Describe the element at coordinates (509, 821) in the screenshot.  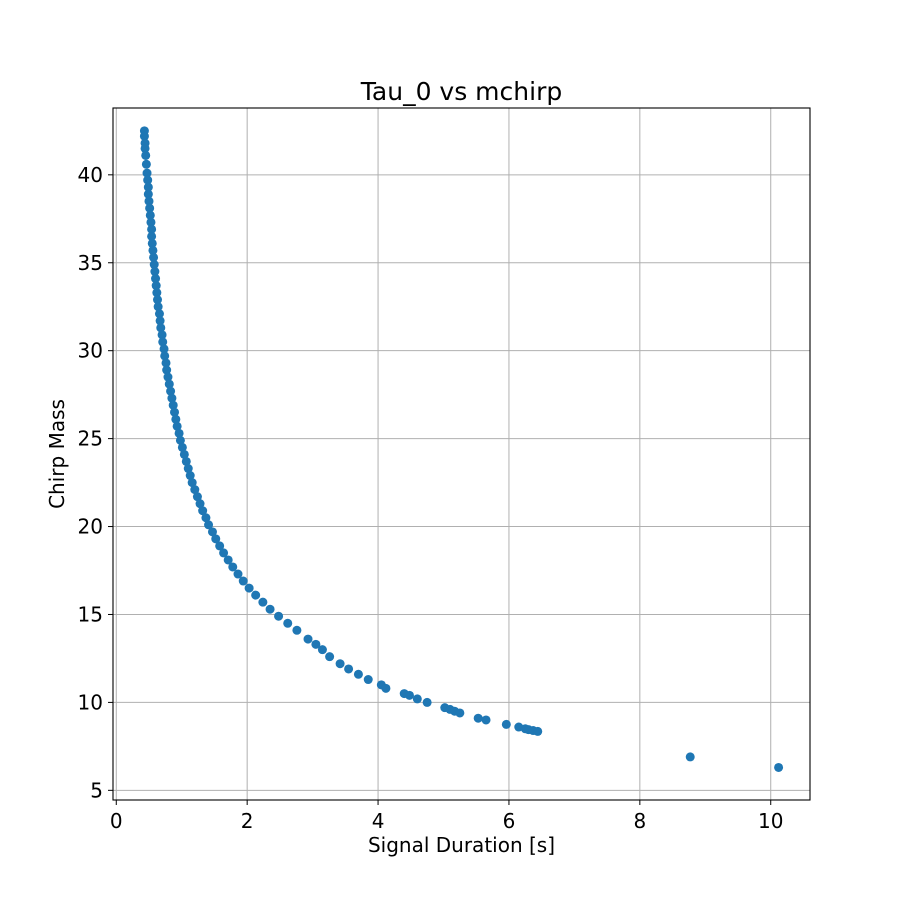
I see `x-tick-label: 6` at that location.